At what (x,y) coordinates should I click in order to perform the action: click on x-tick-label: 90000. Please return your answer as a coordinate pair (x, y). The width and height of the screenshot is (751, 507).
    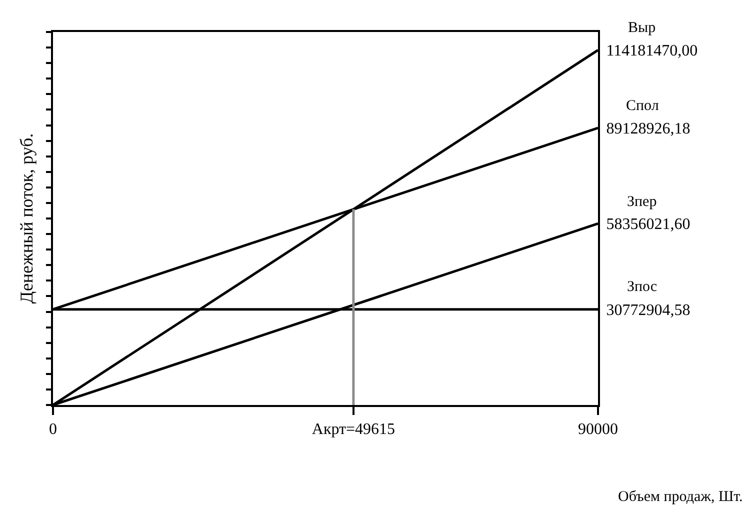
    Looking at the image, I should click on (598, 429).